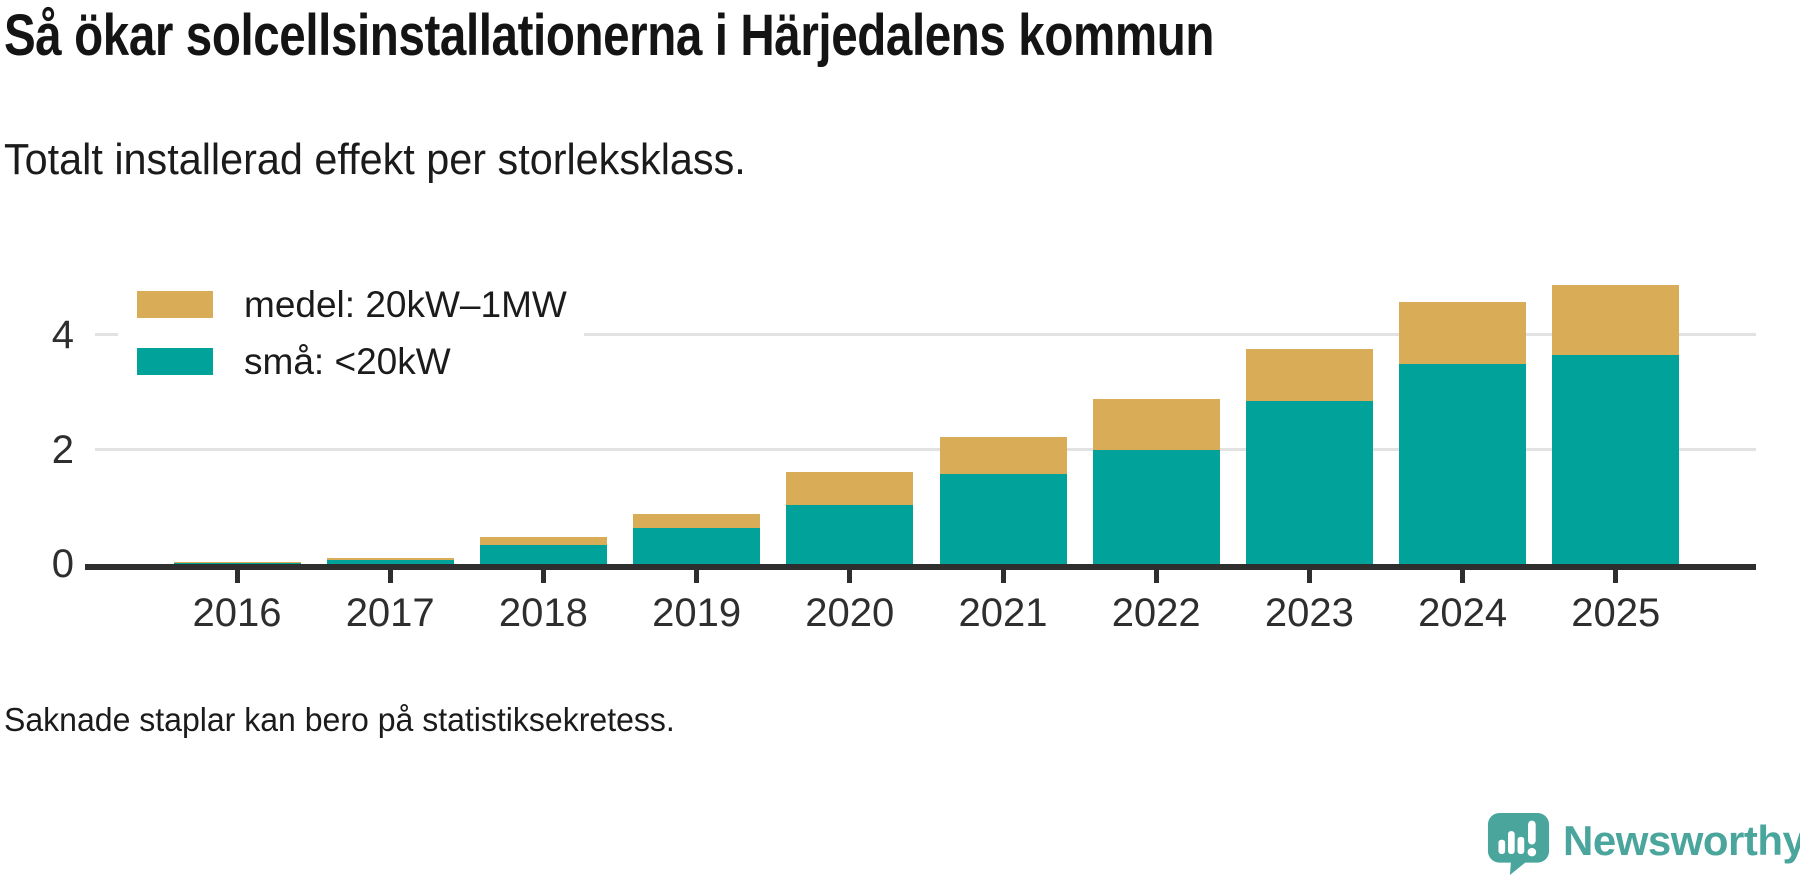 This screenshot has height=879, width=1800. What do you see at coordinates (175, 304) in the screenshot?
I see `legend-swatch-medel` at bounding box center [175, 304].